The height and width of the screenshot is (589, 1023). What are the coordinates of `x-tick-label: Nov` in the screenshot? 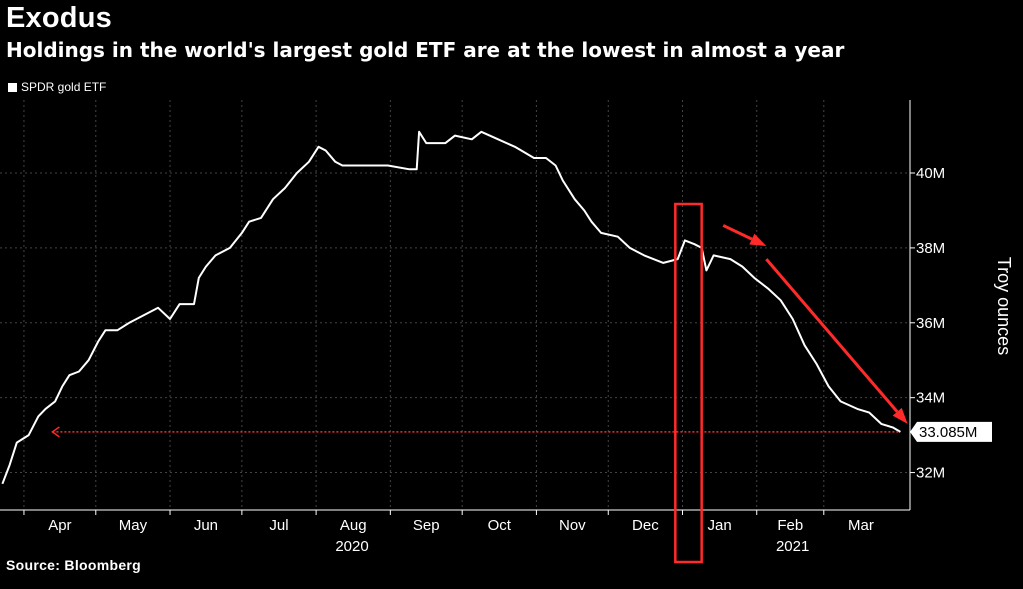 It's located at (572, 525).